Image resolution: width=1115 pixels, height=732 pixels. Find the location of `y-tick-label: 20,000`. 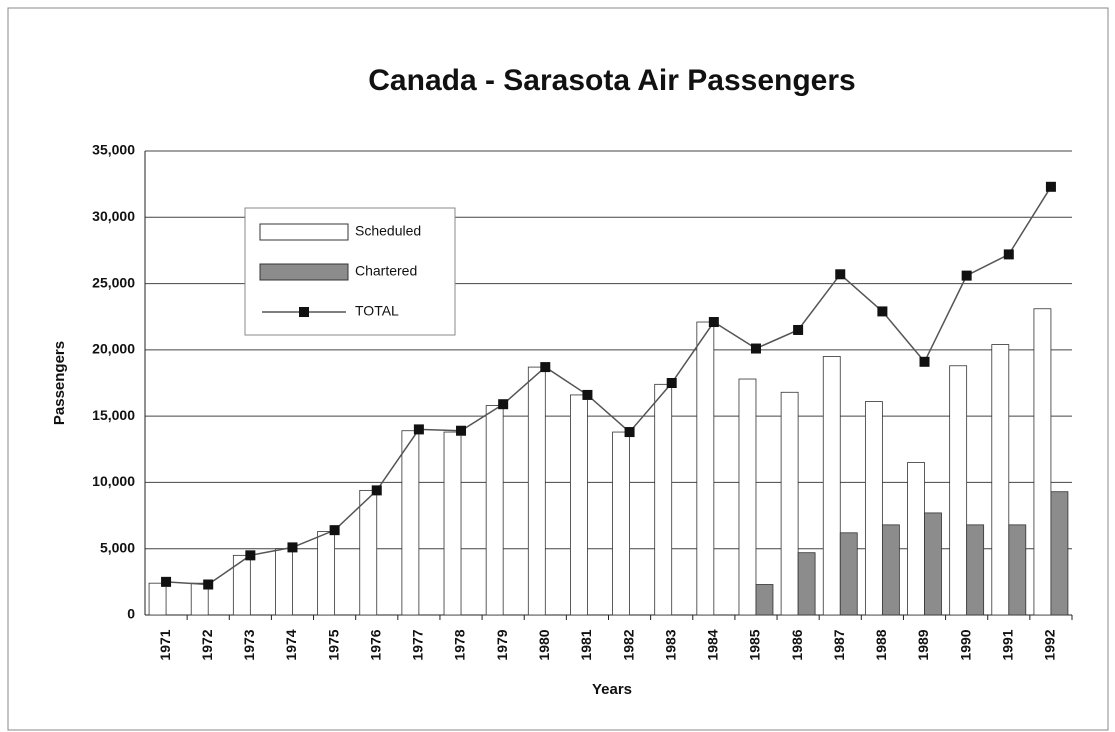

y-tick-label: 20,000 is located at coordinates (113, 349).